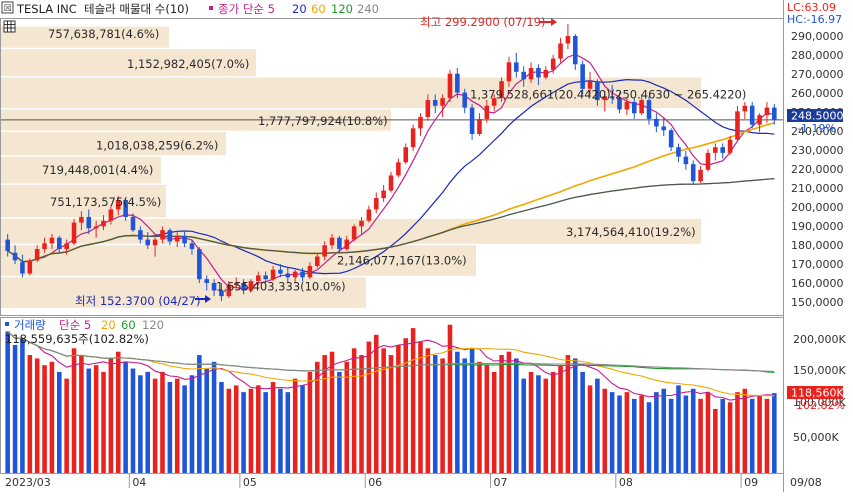  I want to click on x-axis: 2023/03 04 05 06 07 08 09, so click(381, 482).